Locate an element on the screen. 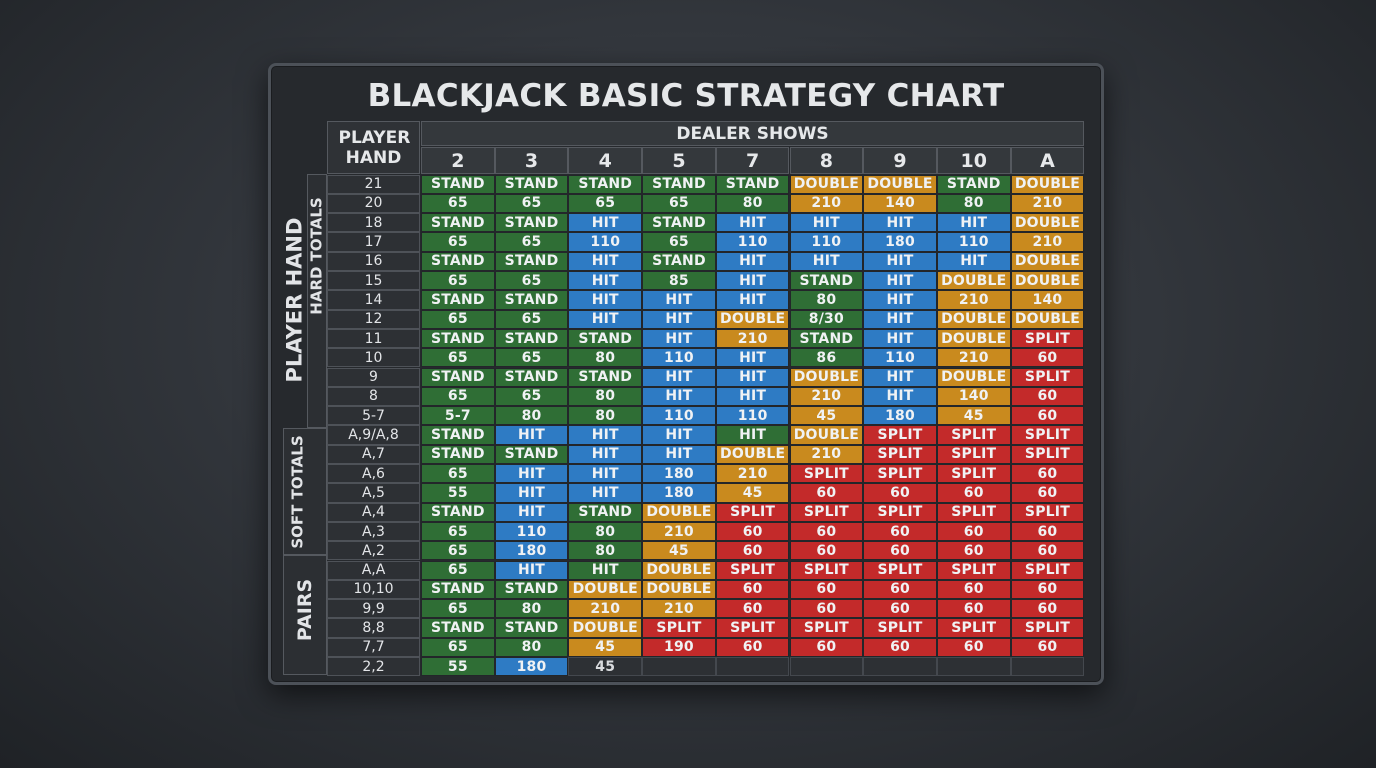 This screenshot has height=768, width=1376. row-label: A,4 is located at coordinates (373, 512).